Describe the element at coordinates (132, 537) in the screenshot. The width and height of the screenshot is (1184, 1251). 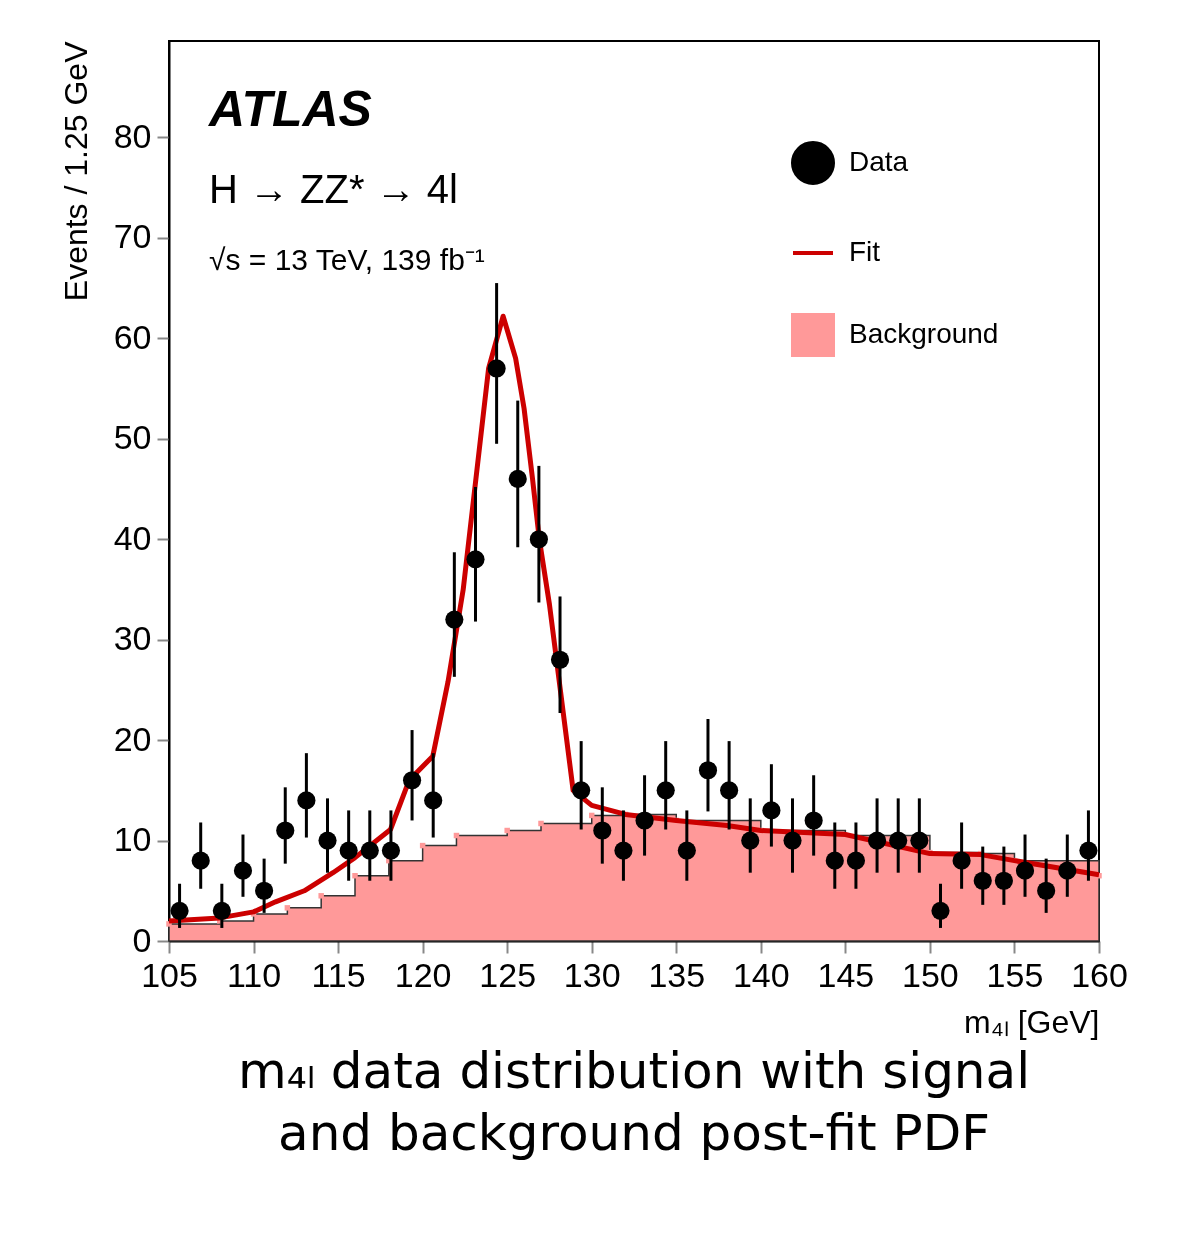
I see `y-tick-label: 40` at that location.